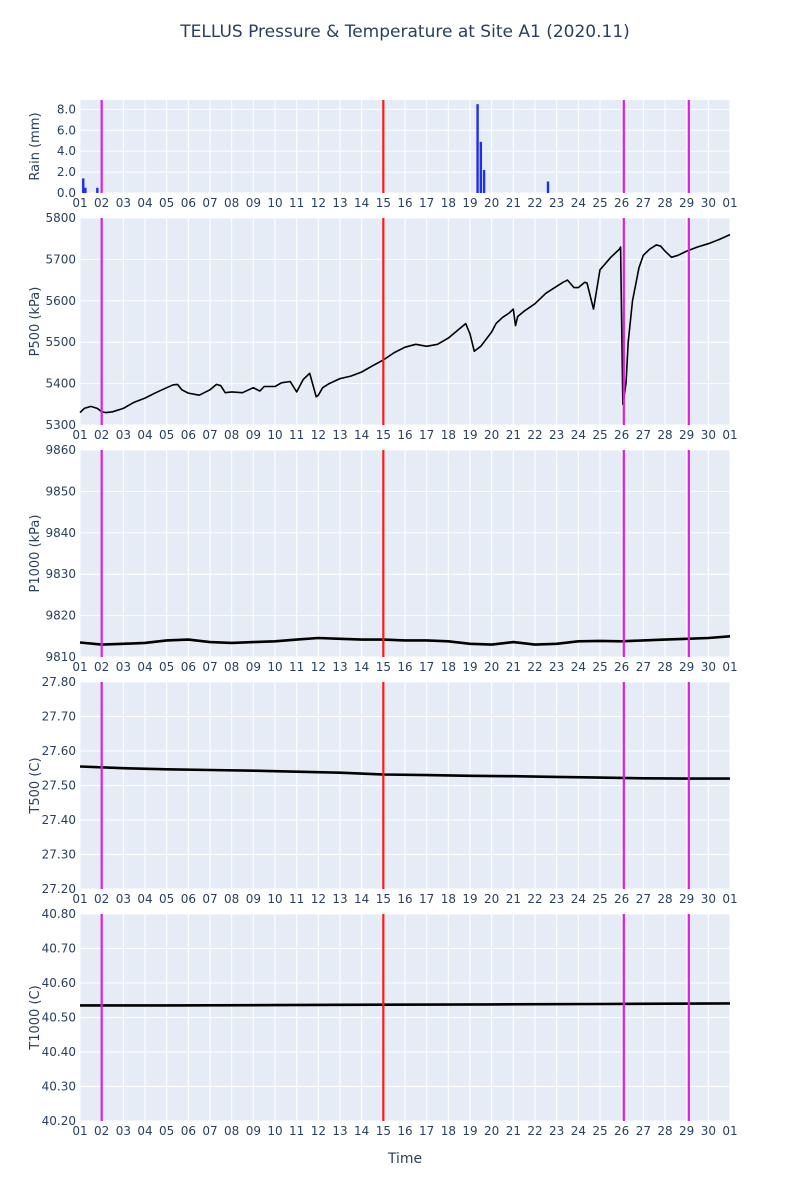 This screenshot has width=810, height=1204. I want to click on series-line-t500, so click(404, 772).